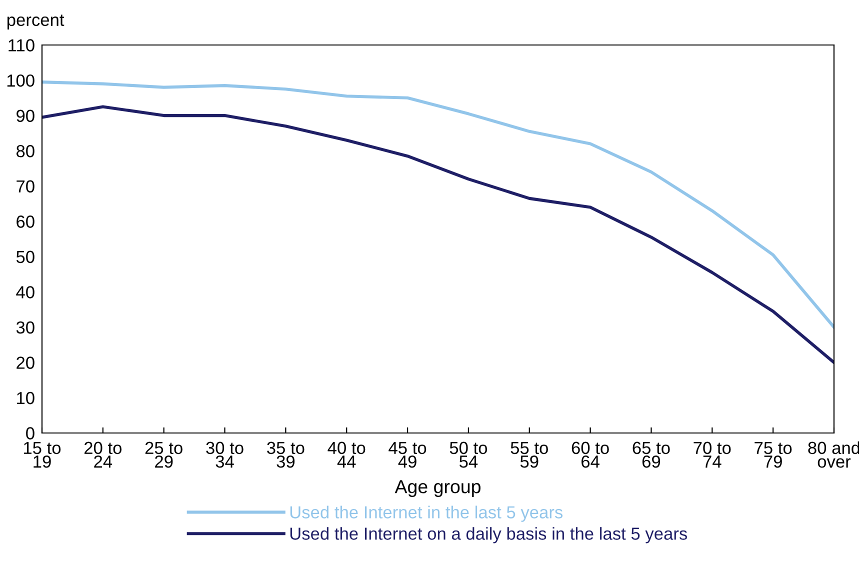 The image size is (859, 563). Describe the element at coordinates (347, 455) in the screenshot. I see `x-tick-label: 40 to 44` at that location.